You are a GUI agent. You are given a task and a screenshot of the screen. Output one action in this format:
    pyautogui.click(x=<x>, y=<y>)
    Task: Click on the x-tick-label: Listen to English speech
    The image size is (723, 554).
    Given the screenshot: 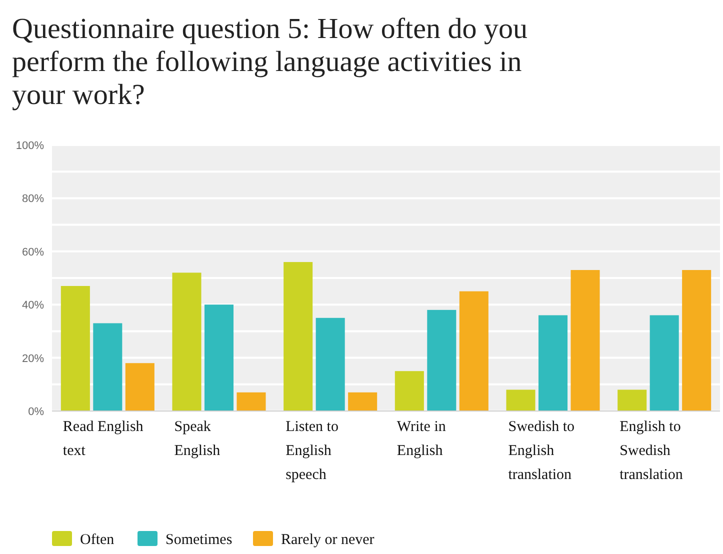 What is the action you would take?
    pyautogui.click(x=312, y=451)
    